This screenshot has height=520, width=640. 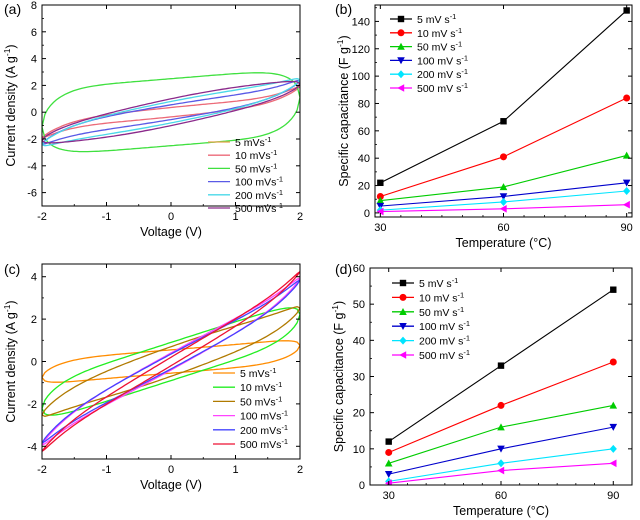 I want to click on y-axis-label-tail: ), so click(x=339, y=303).